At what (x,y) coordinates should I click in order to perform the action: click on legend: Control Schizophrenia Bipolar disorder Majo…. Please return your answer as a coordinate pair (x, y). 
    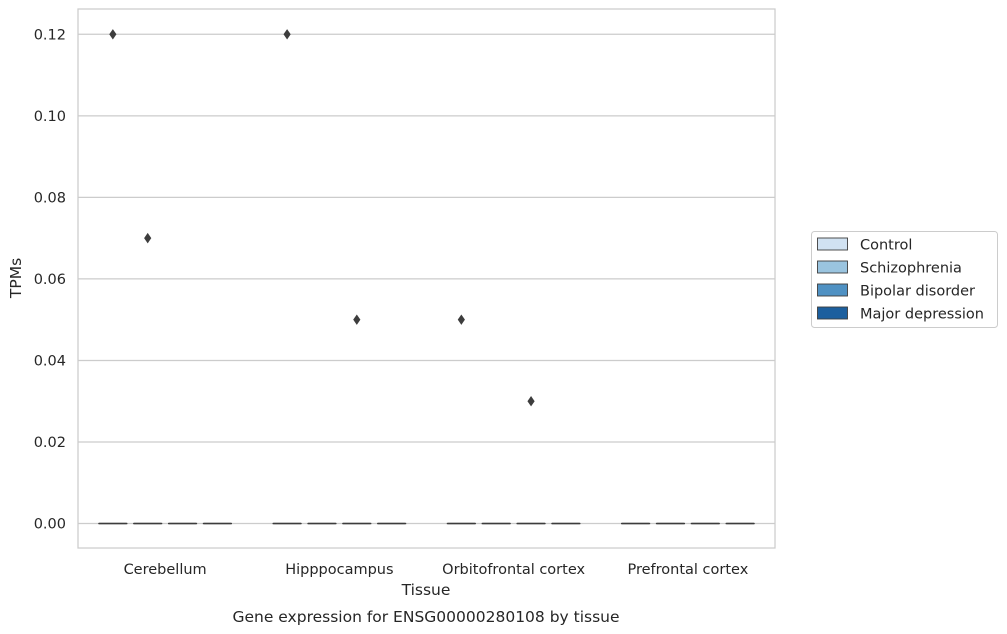
    Looking at the image, I should click on (904, 279).